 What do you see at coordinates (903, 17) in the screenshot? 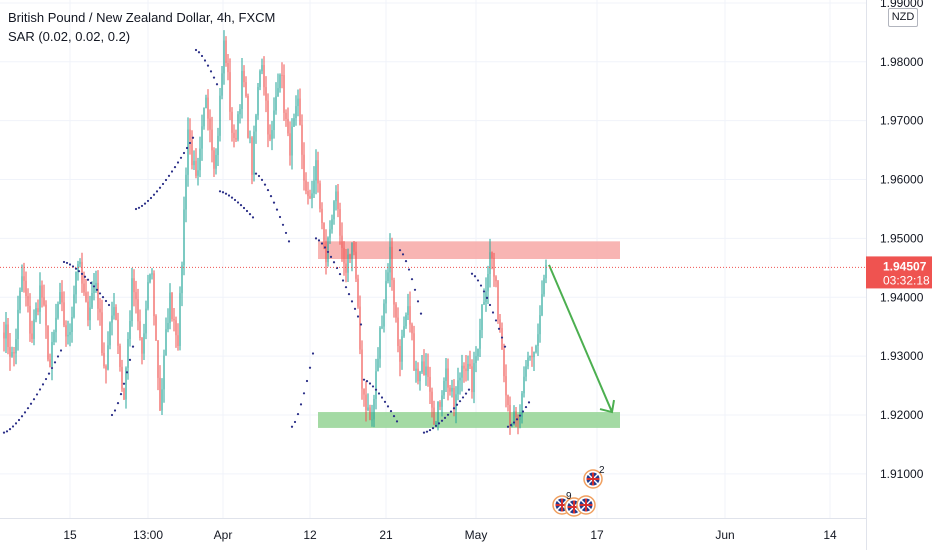
I see `currency-badge: NZD` at bounding box center [903, 17].